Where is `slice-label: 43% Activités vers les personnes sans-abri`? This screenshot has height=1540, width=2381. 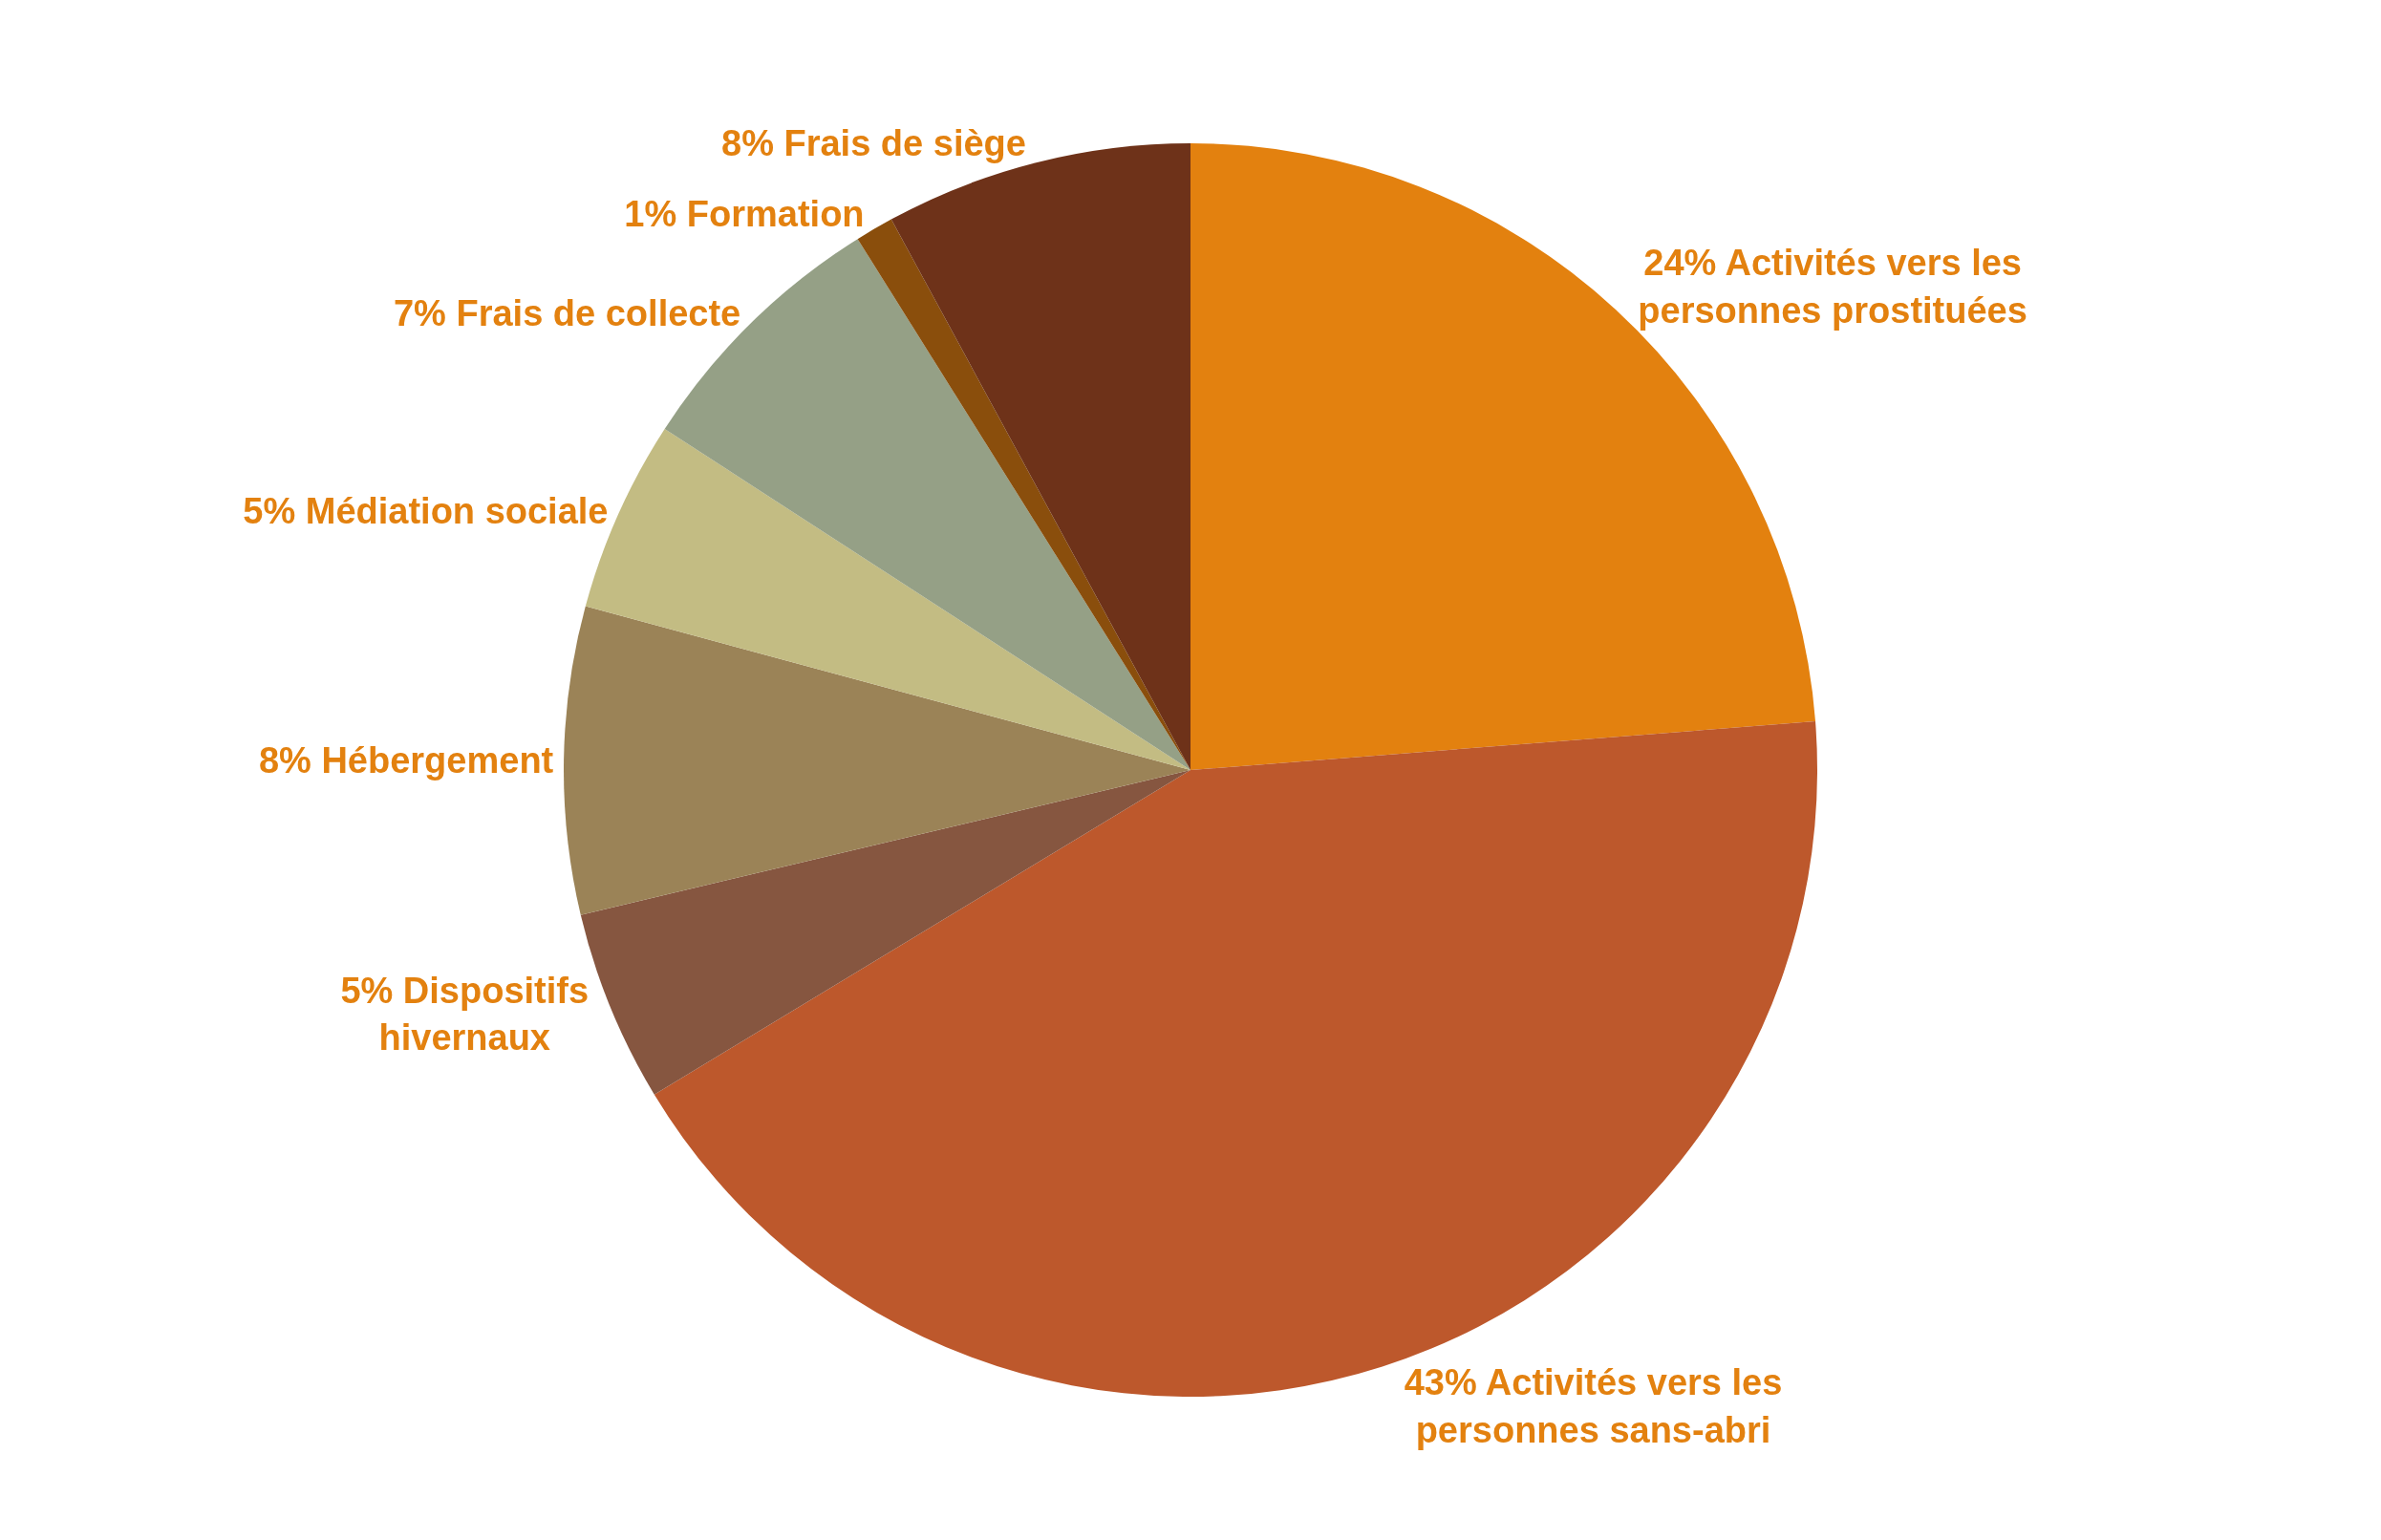 slice-label: 43% Activités vers les personnes sans-abri is located at coordinates (1593, 1406).